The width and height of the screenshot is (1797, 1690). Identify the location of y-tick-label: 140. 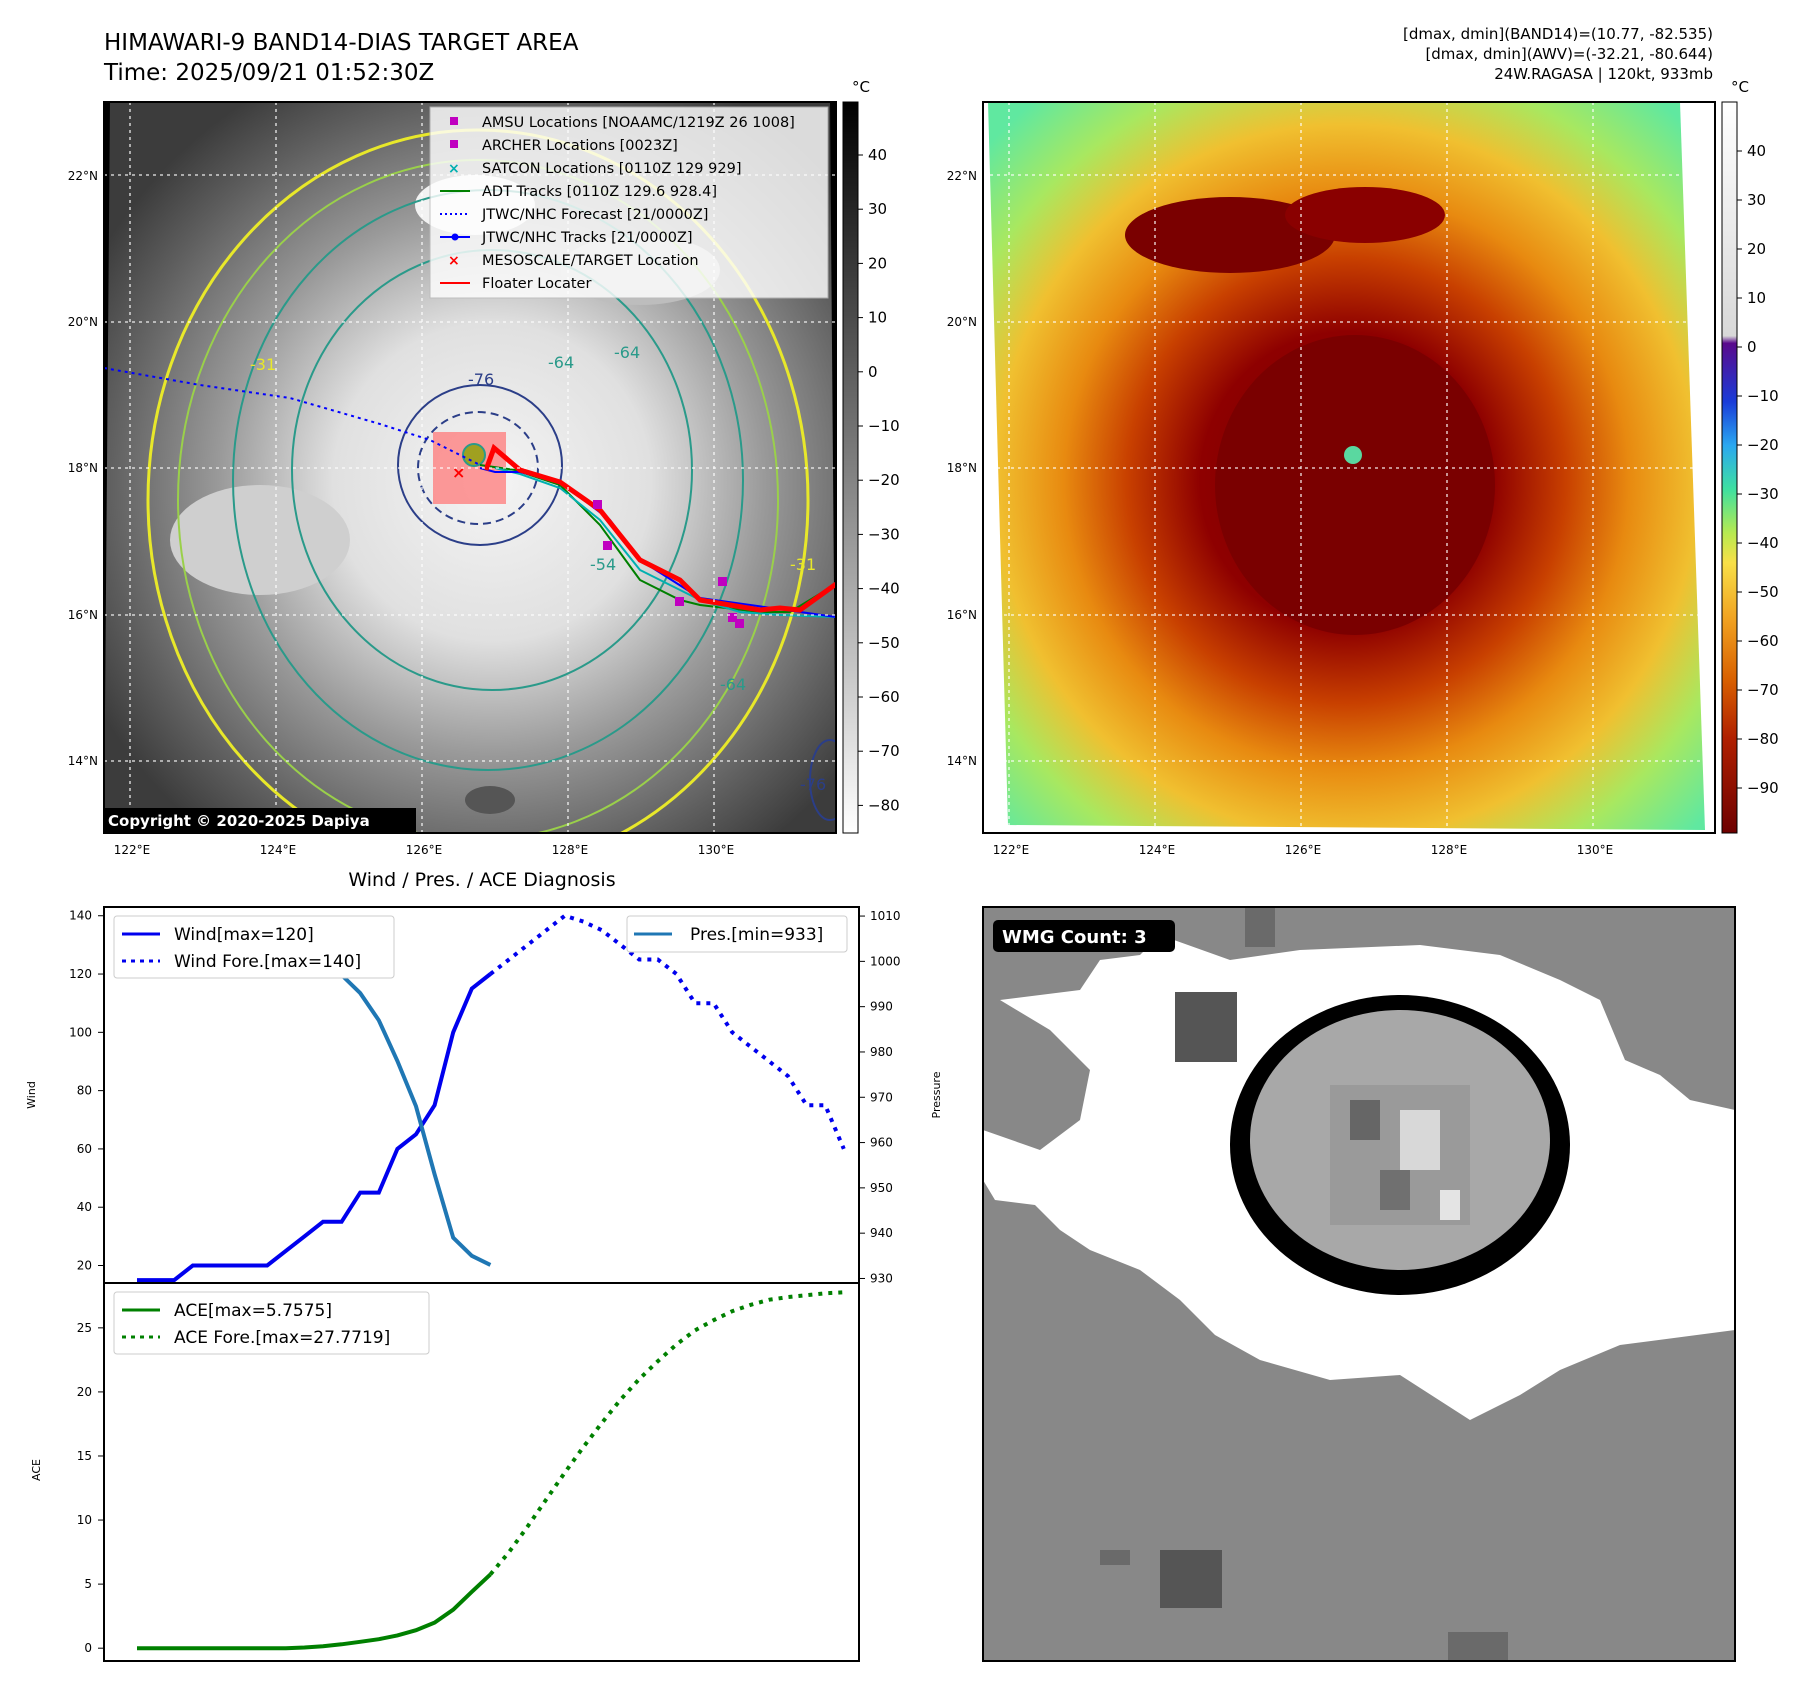
(80, 916).